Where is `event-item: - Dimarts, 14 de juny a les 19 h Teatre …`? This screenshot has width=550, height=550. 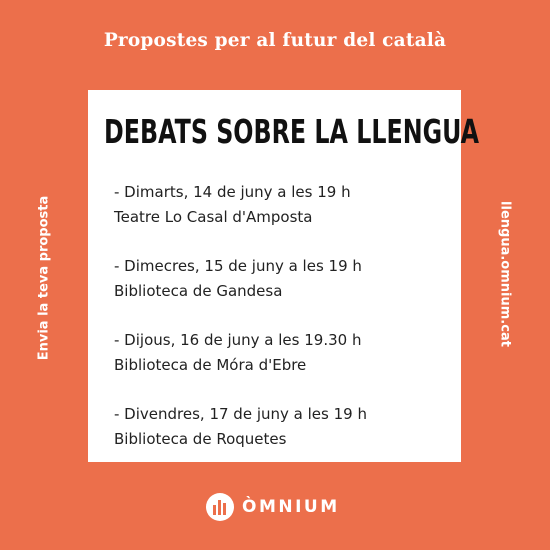 event-item: - Dimarts, 14 de juny a les 19 h Teatre … is located at coordinates (284, 205).